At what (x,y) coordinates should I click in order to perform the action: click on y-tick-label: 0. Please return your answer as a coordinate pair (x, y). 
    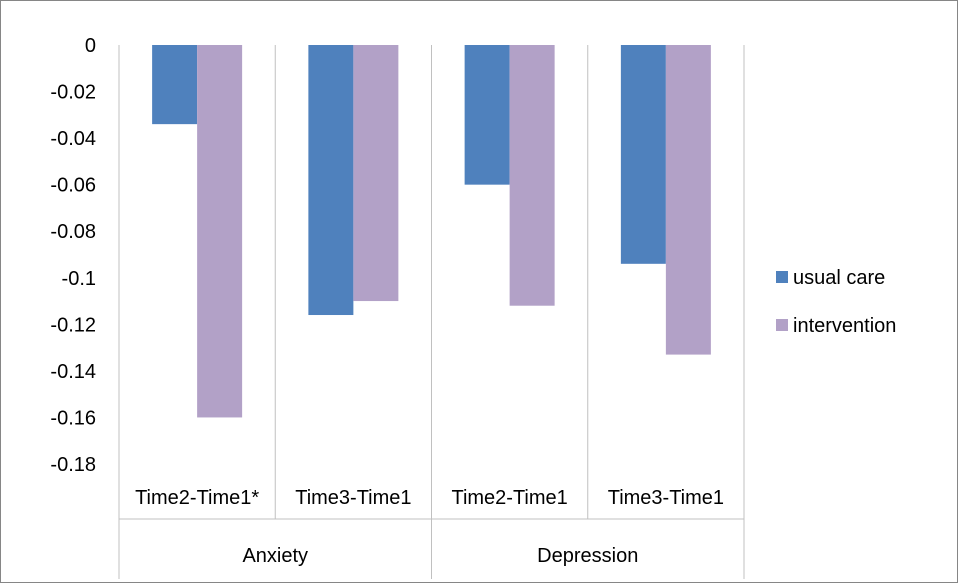
    Looking at the image, I should click on (90, 46).